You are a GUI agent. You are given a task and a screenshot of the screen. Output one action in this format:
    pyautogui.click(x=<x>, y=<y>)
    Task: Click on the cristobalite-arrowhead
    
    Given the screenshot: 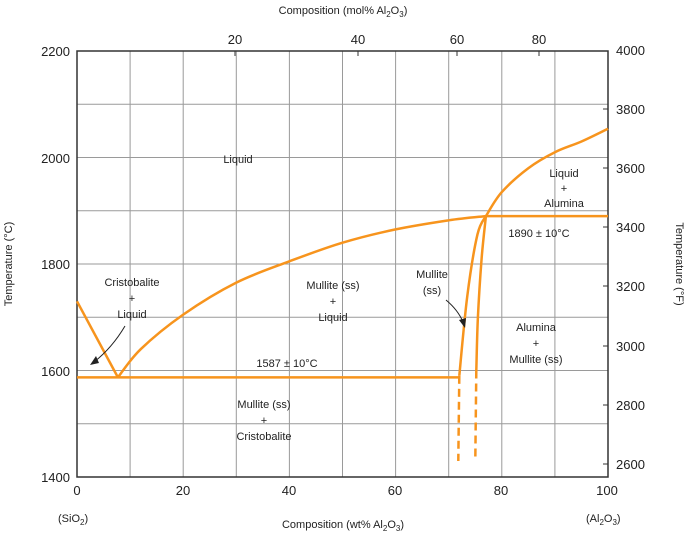 What is the action you would take?
    pyautogui.click(x=94, y=360)
    